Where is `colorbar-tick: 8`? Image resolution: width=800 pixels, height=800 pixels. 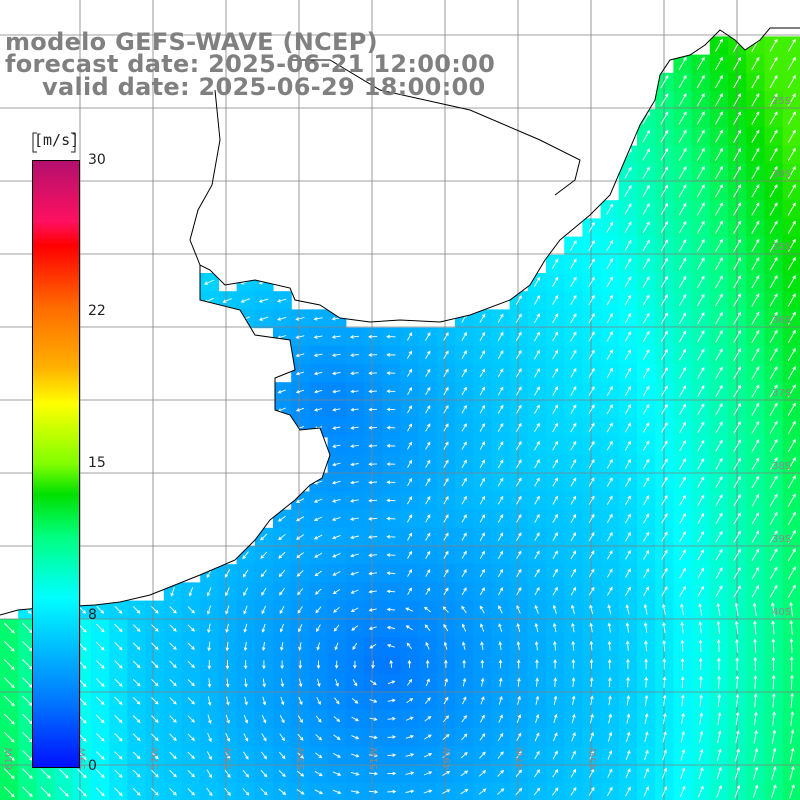
colorbar-tick: 8 is located at coordinates (92, 615).